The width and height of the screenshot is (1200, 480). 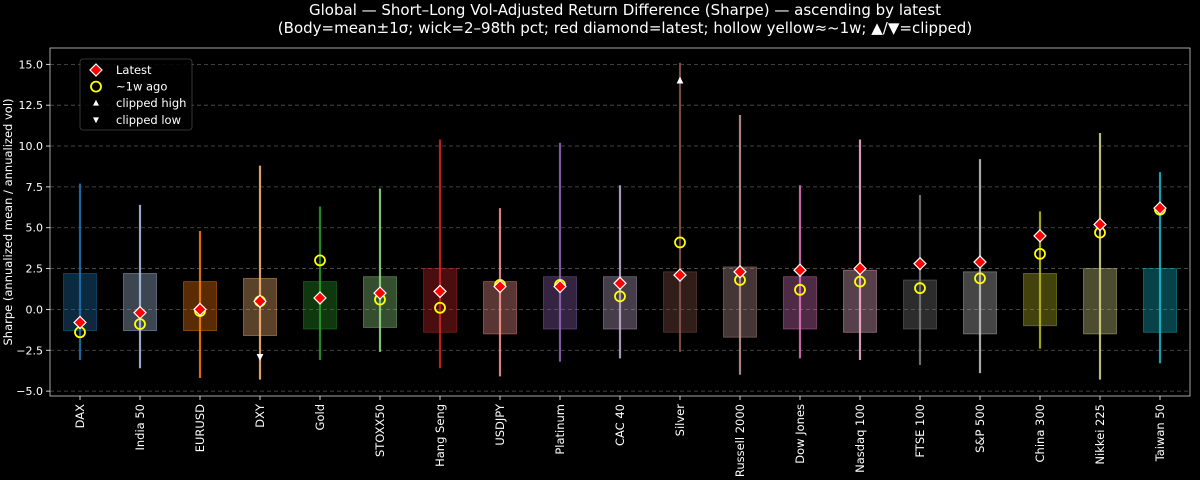 What do you see at coordinates (680, 80) in the screenshot?
I see `clipped-high-marker` at bounding box center [680, 80].